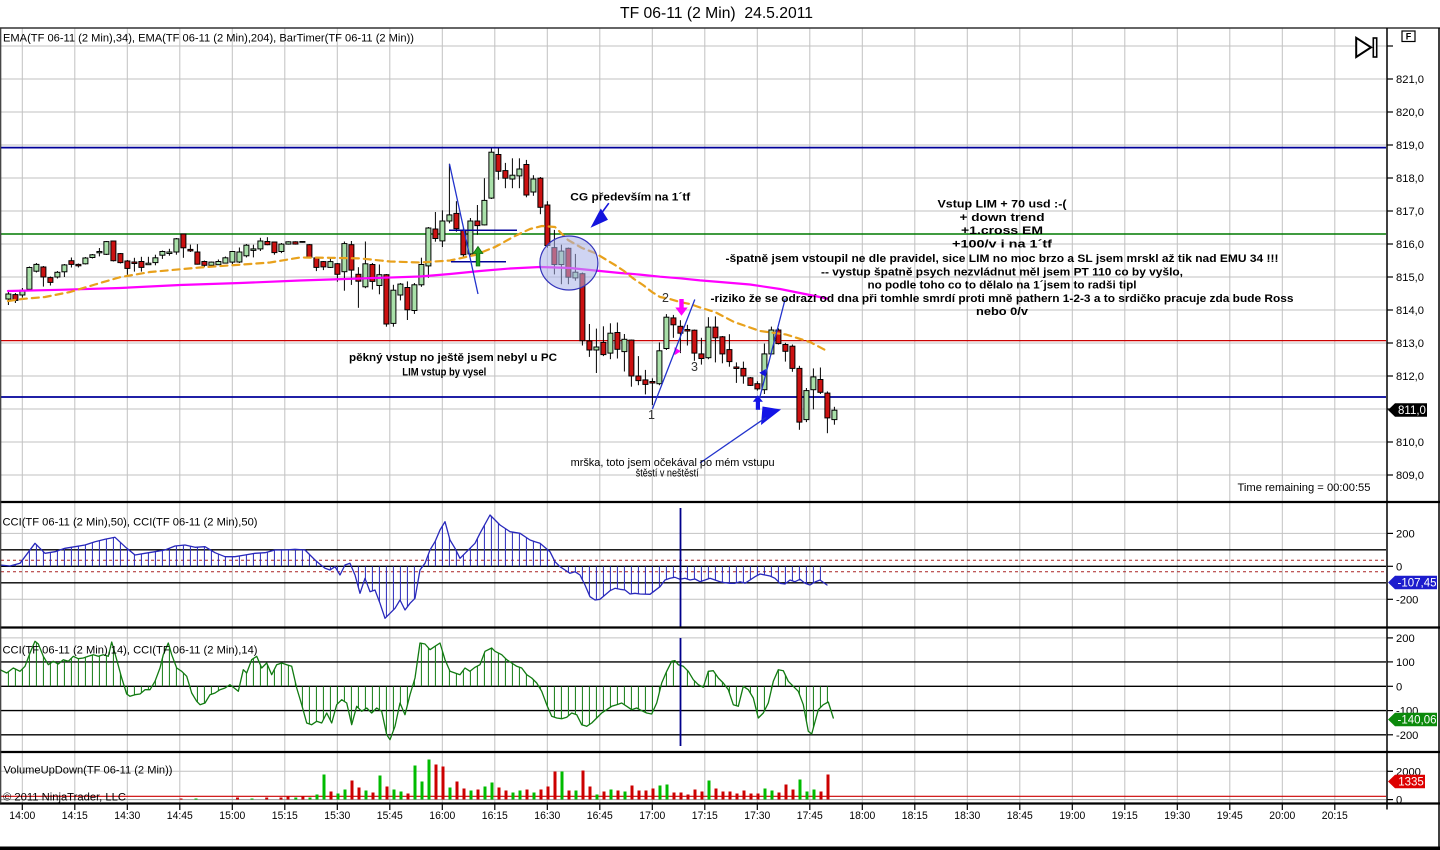 The image size is (1440, 850). I want to click on svg-text:pěkný vstup no ještě jsem neby: pěkný vstup no ještě jsem nebyl u PC, so click(453, 358).